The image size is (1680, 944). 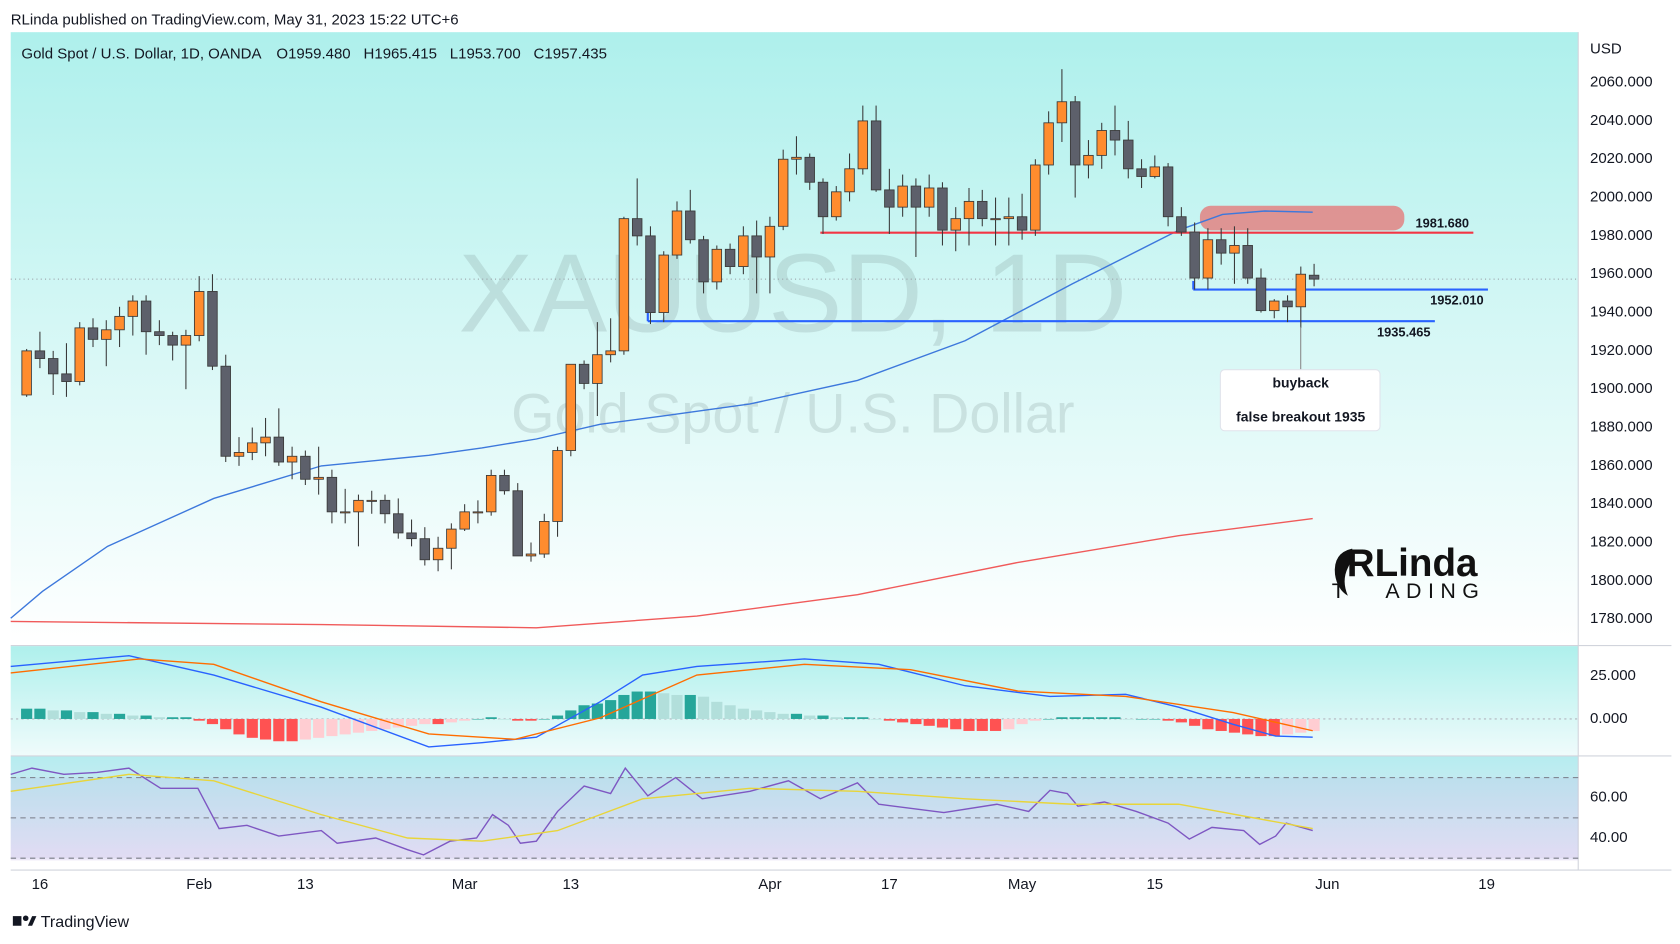 What do you see at coordinates (1486, 884) in the screenshot?
I see `x-tick-label: 19` at bounding box center [1486, 884].